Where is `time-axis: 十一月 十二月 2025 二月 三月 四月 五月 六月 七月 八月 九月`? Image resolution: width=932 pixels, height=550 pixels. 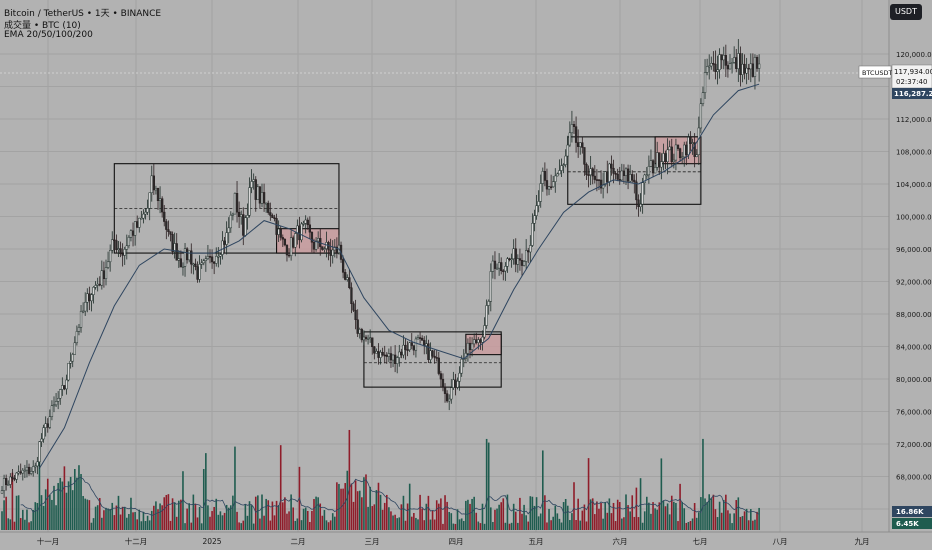
time-axis: 十一月 十二月 2025 二月 三月 四月 五月 六月 七月 八月 九月 is located at coordinates (453, 541).